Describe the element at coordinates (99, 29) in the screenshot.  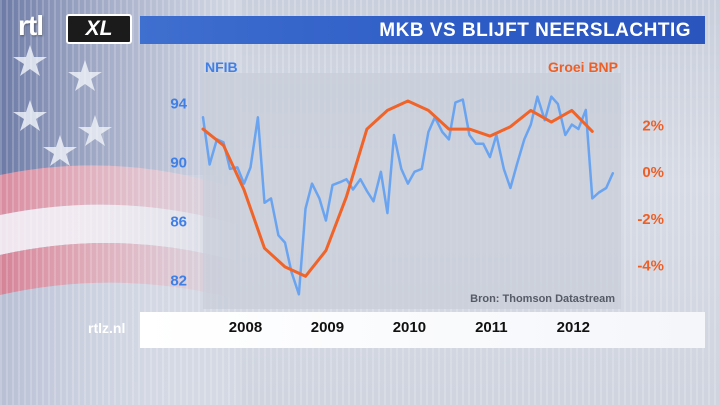
I see `logo-xl: XL` at that location.